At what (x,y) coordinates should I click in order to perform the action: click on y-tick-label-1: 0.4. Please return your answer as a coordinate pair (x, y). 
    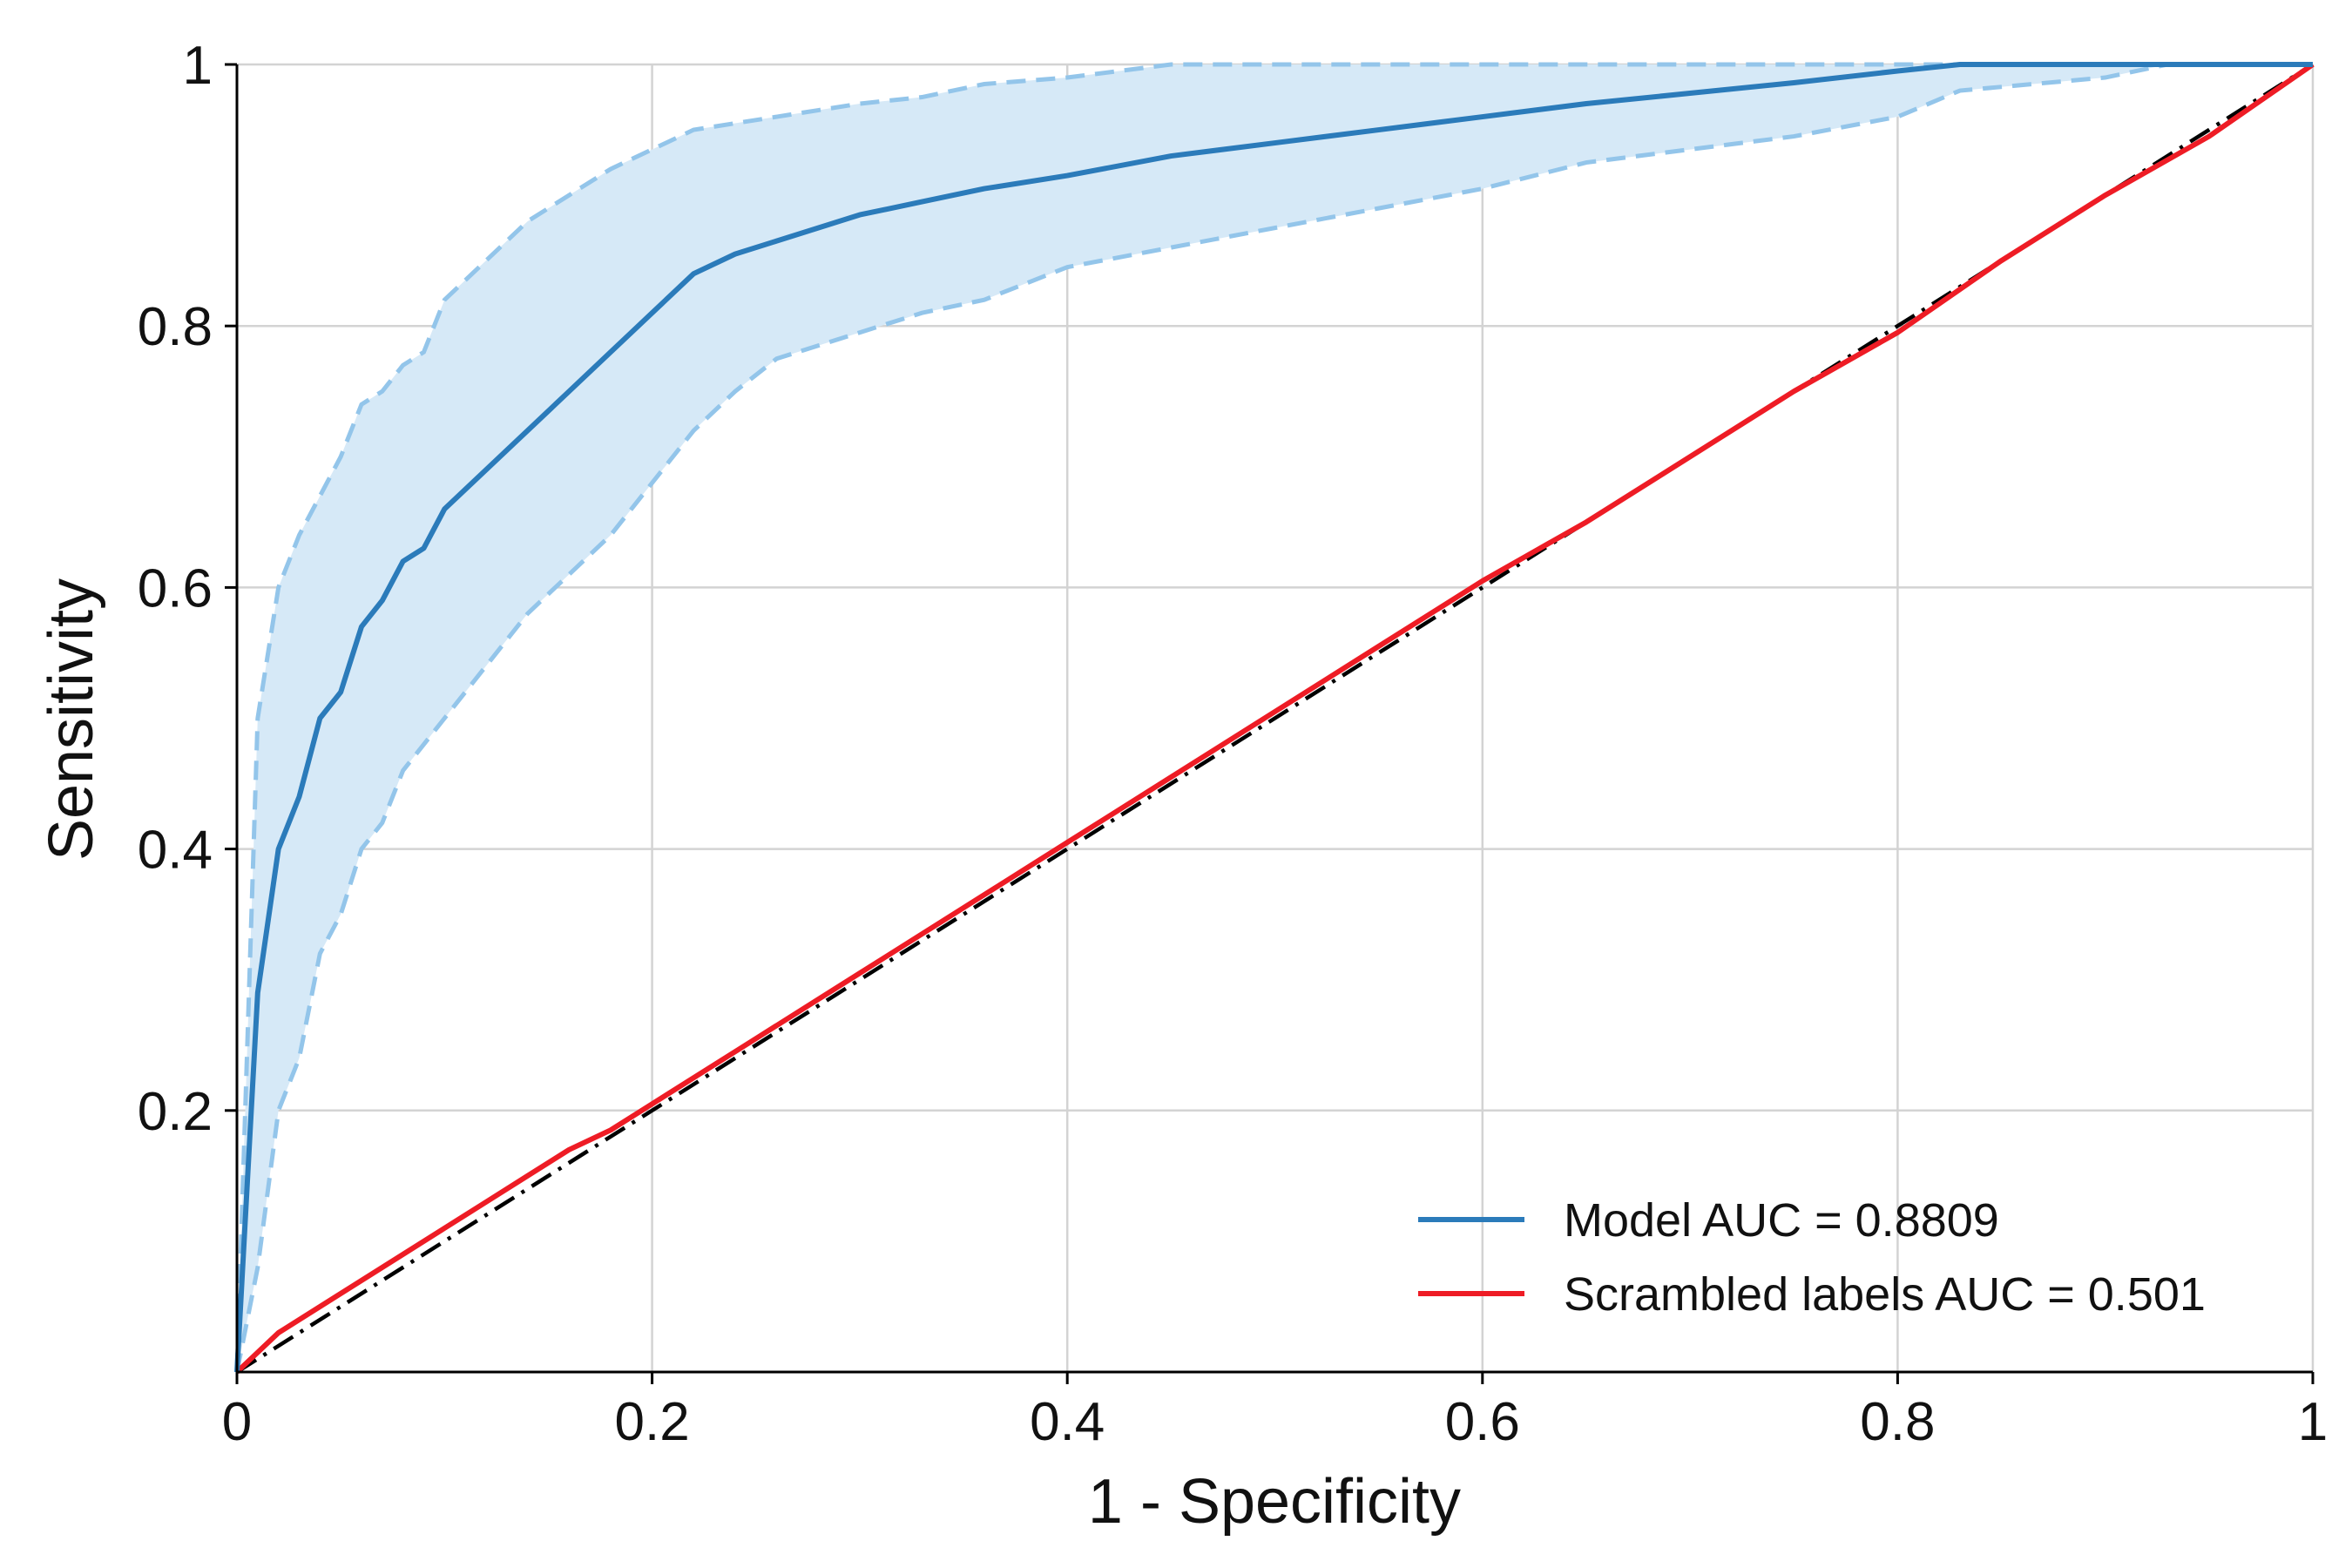
    Looking at the image, I should click on (175, 851).